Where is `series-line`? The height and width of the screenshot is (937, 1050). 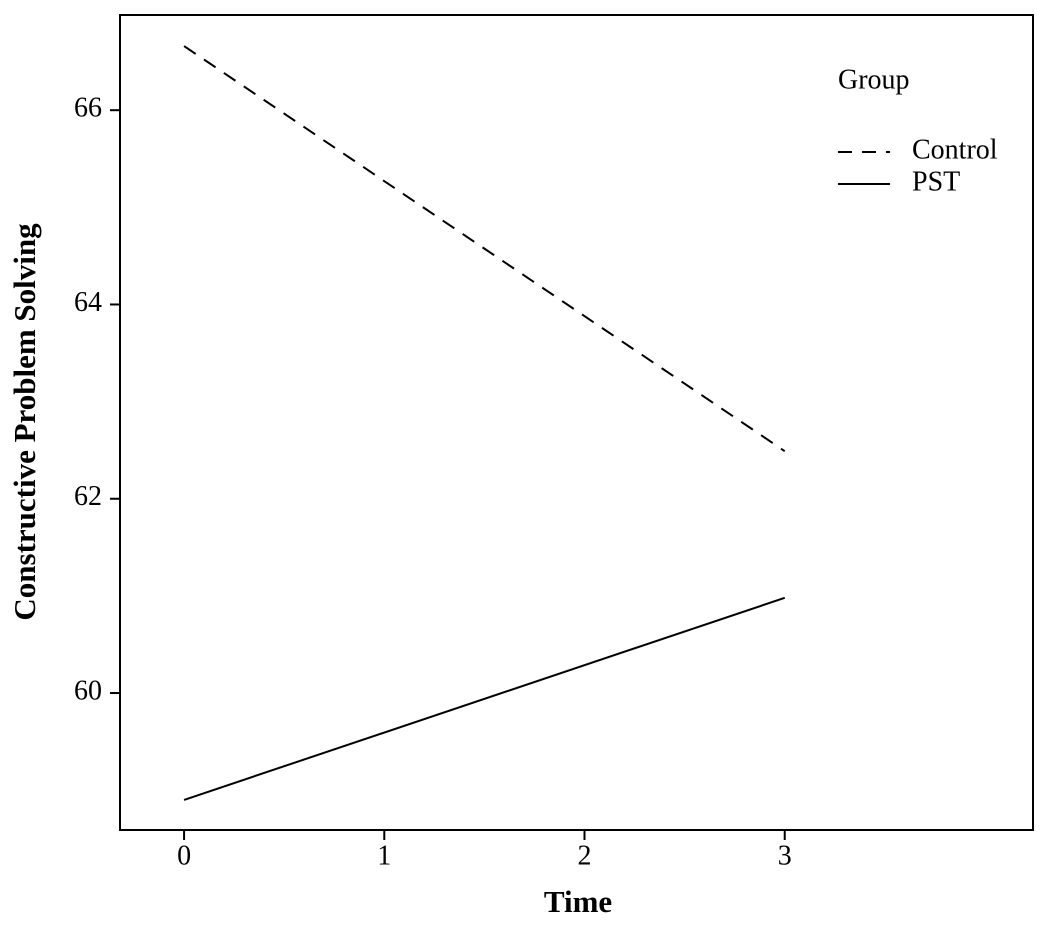 series-line is located at coordinates (484, 698).